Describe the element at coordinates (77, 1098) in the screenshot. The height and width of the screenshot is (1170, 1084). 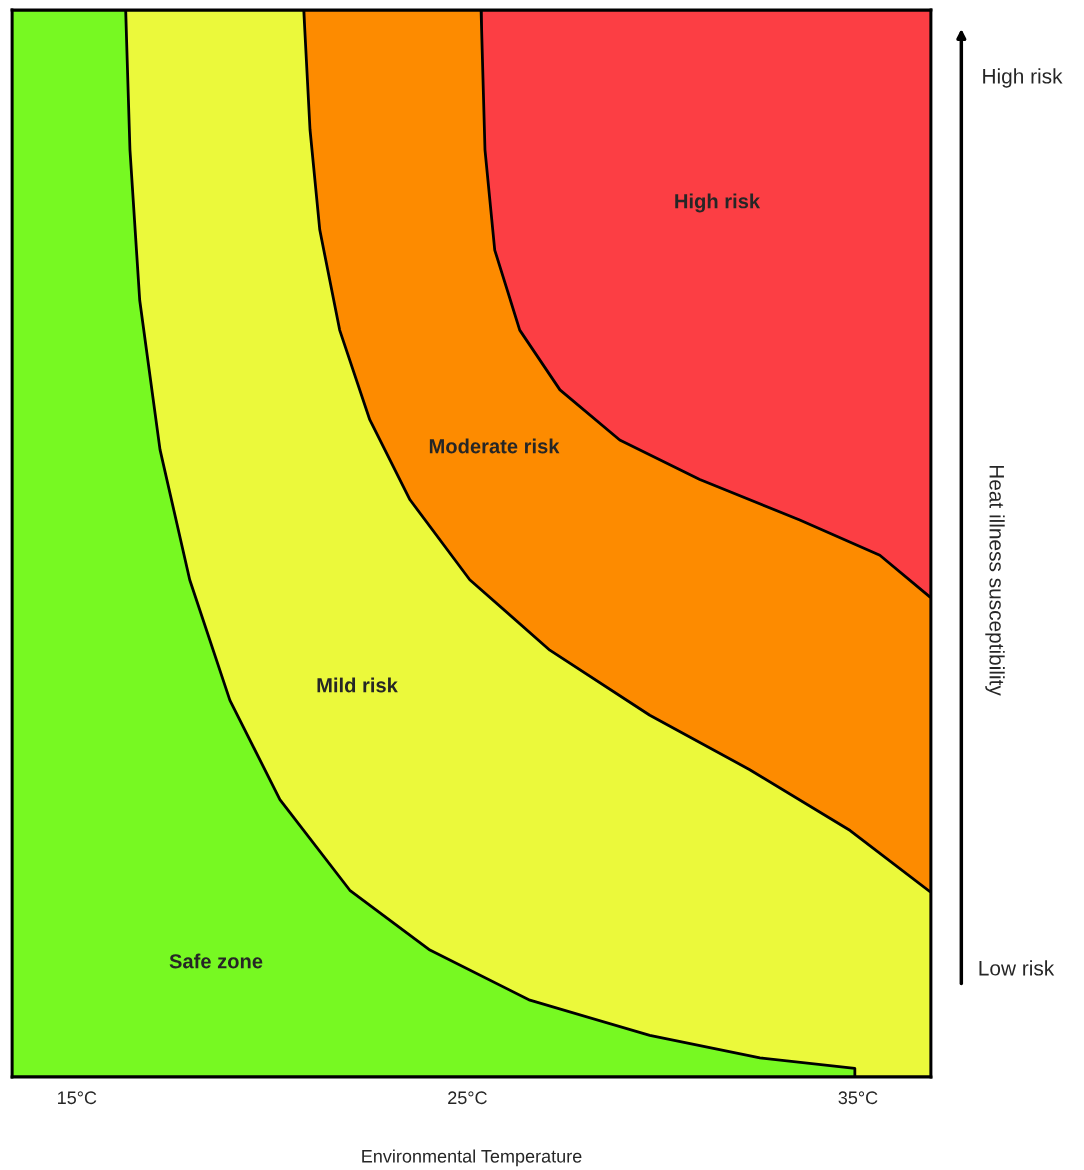
I see `x-tick-label: 15°C` at that location.